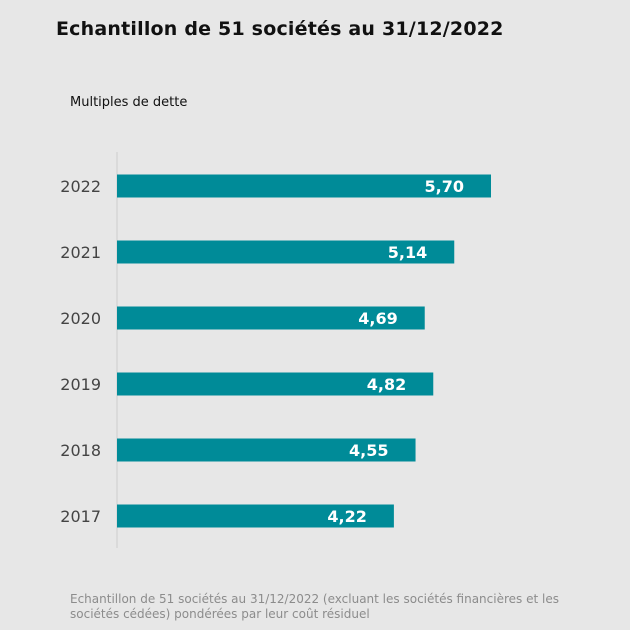 The width and height of the screenshot is (630, 630). What do you see at coordinates (280, 29) in the screenshot?
I see `chart-title: Echantillon de 51 sociétés au 31/12/2022` at bounding box center [280, 29].